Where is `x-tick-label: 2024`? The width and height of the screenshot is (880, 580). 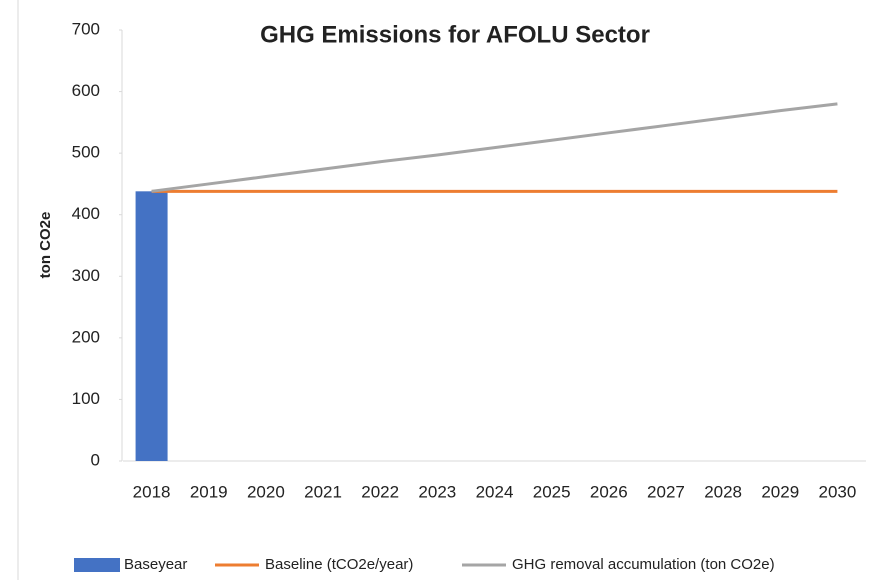 x-tick-label: 2024 is located at coordinates (495, 491).